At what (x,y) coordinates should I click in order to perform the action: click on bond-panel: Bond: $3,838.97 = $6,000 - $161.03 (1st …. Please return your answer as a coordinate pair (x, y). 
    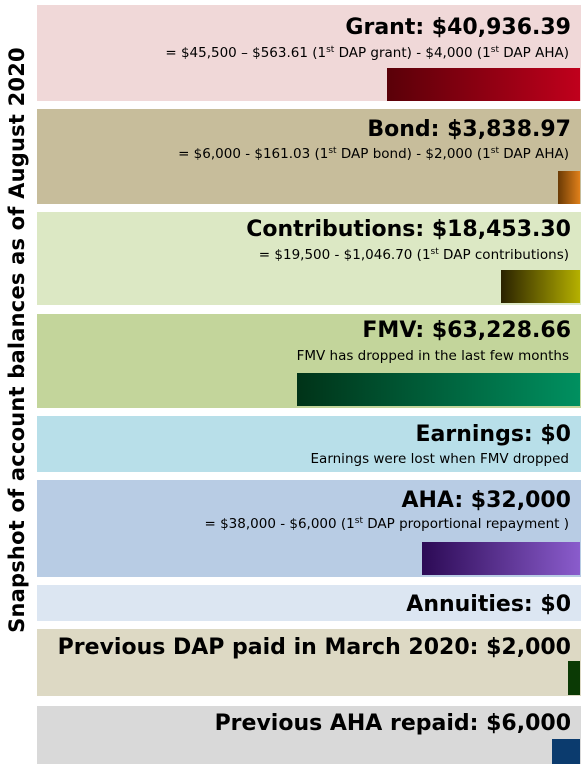
    Looking at the image, I should click on (309, 156).